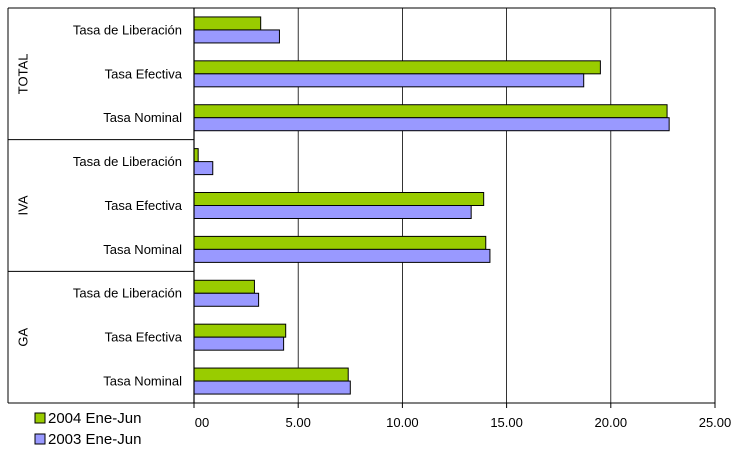 Image resolution: width=739 pixels, height=456 pixels. What do you see at coordinates (715, 422) in the screenshot?
I see `x-tick-label: 25.00` at bounding box center [715, 422].